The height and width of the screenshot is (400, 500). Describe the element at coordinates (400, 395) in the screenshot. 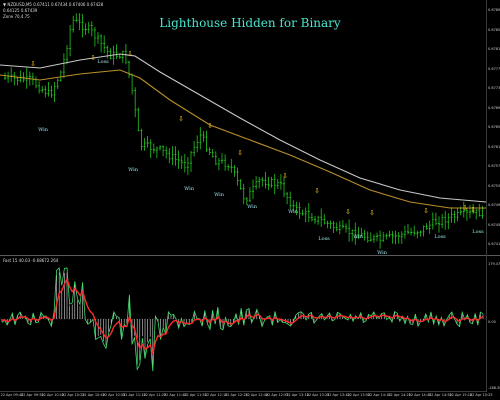

I see `time-tick-label: 22 Apr 14:25` at that location.